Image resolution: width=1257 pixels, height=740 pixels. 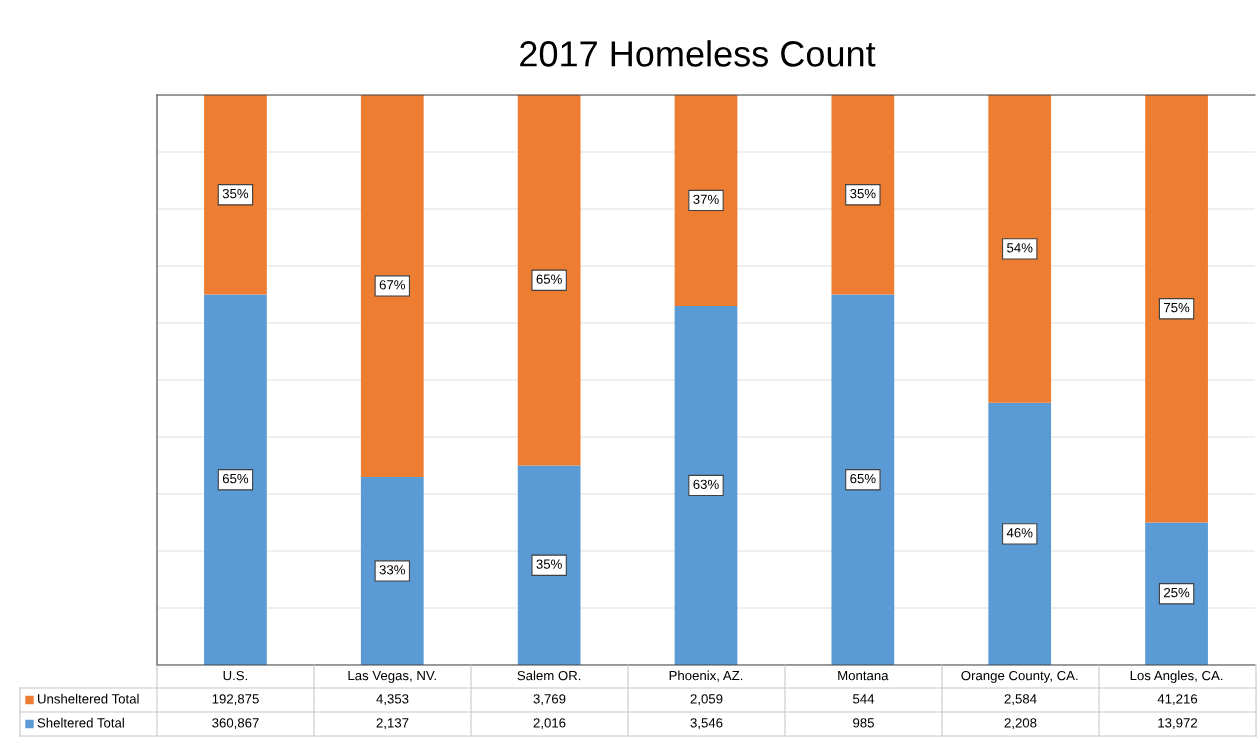 I want to click on text: 2,208, so click(x=1020, y=724).